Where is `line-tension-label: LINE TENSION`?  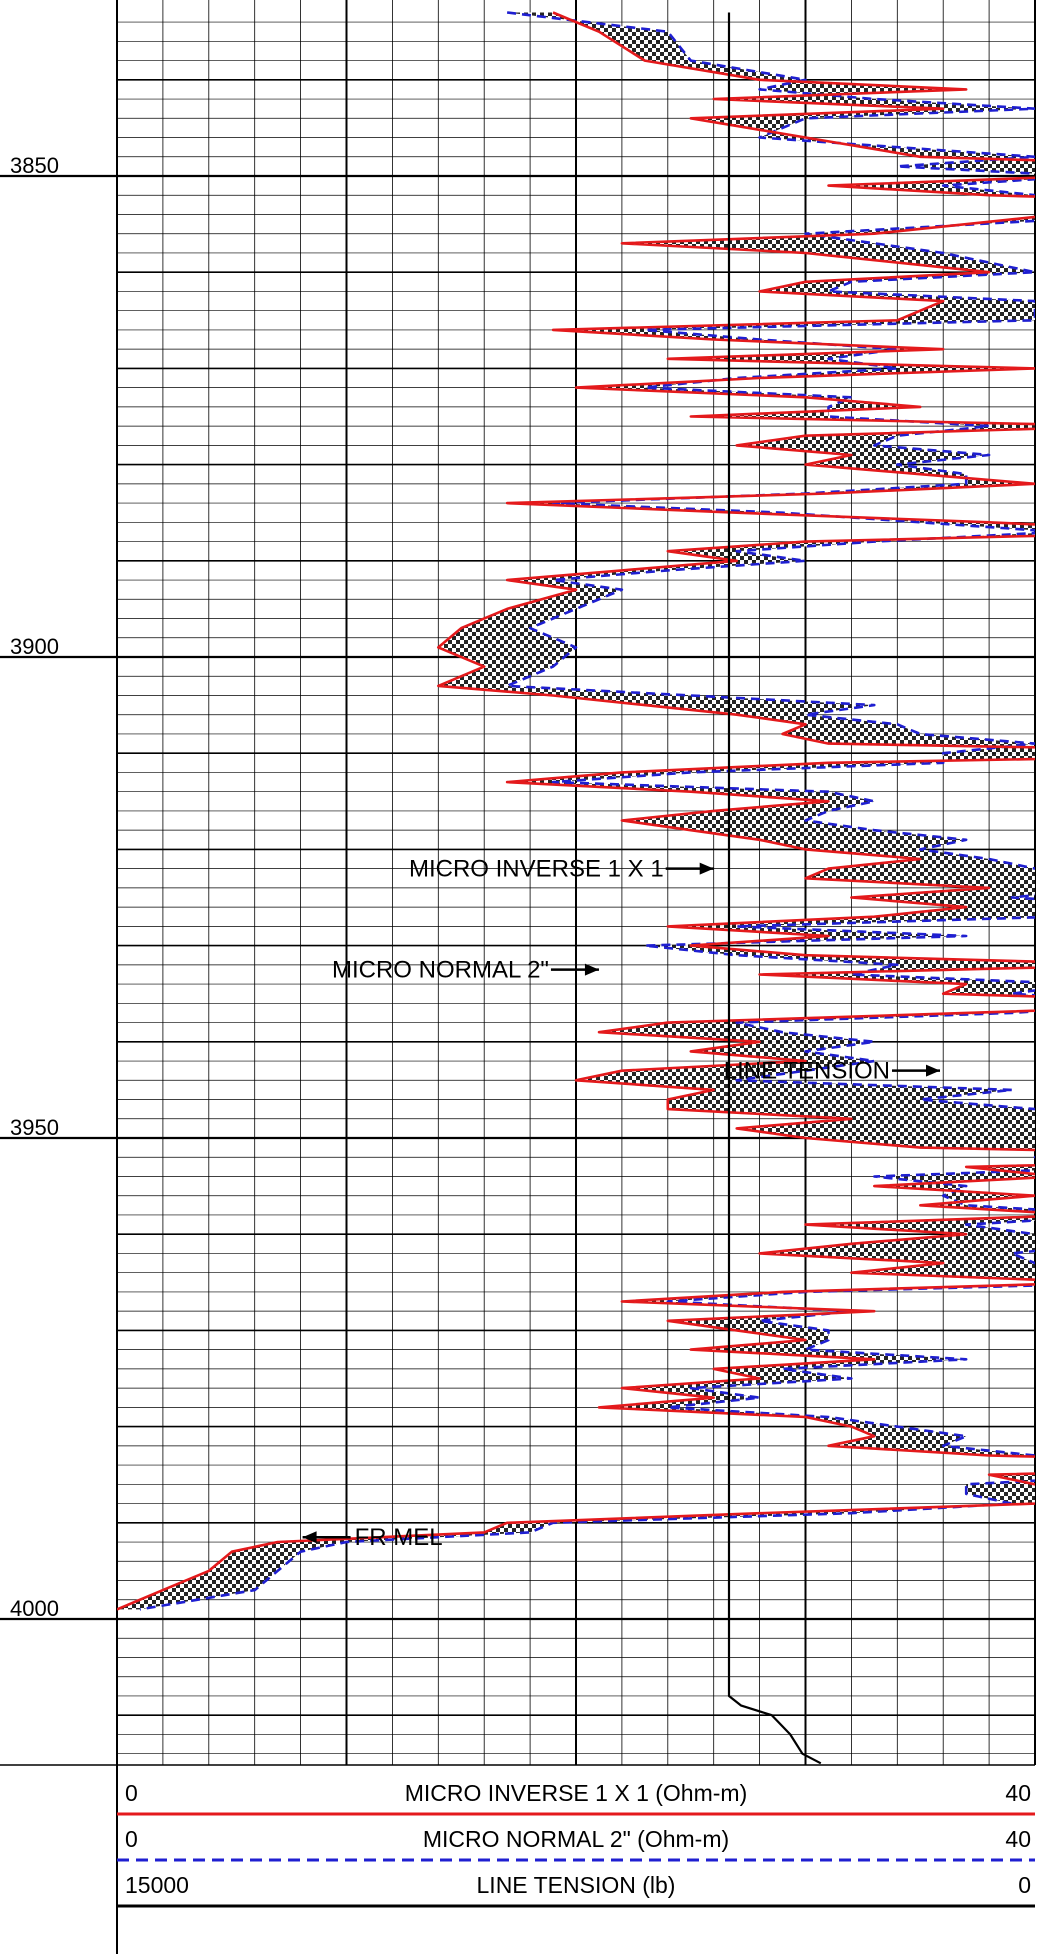
line-tension-label: LINE TENSION is located at coordinates (807, 1071).